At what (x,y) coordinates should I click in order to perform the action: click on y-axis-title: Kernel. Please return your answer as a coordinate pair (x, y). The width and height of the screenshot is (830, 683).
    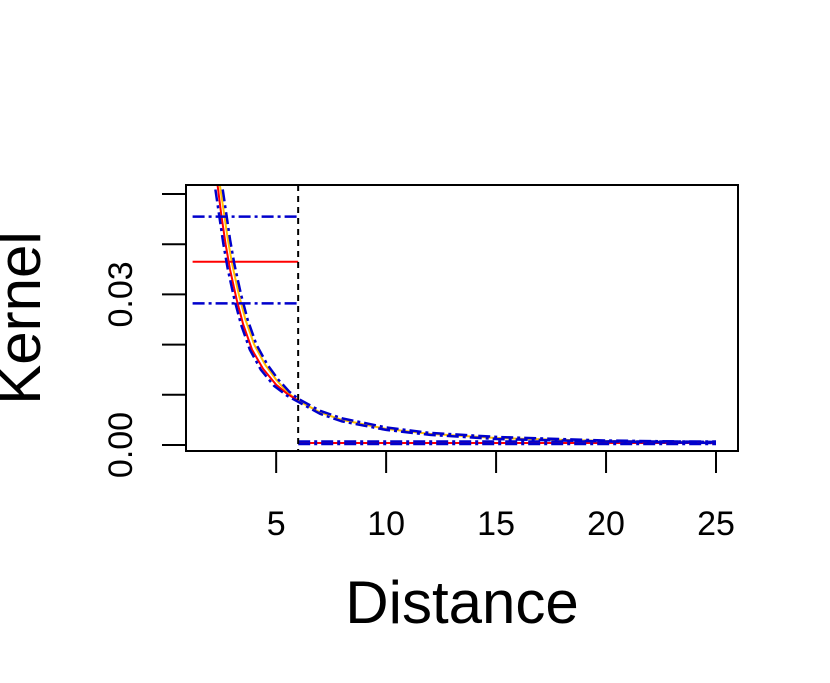
    Looking at the image, I should click on (26, 317).